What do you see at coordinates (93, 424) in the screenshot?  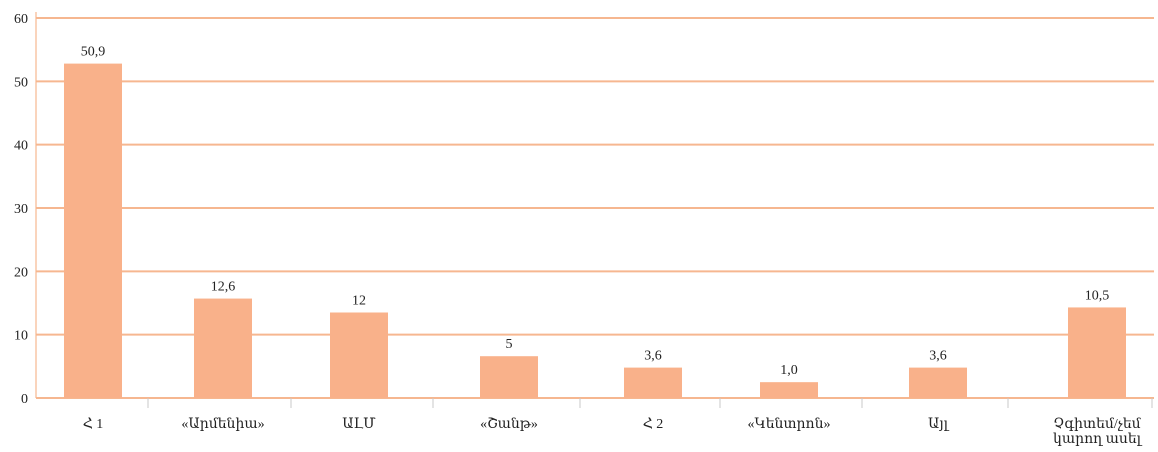 I see `category-label-0: Հ 1` at bounding box center [93, 424].